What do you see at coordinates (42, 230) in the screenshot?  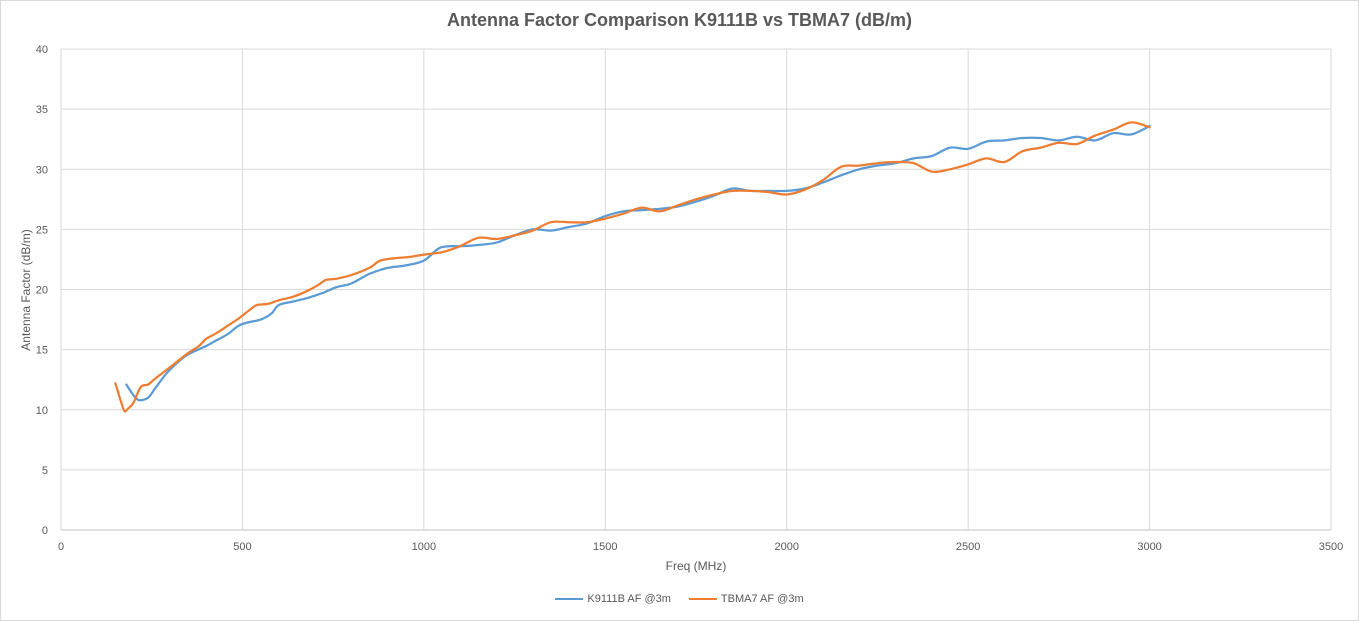 I see `y-tick-label: 25` at bounding box center [42, 230].